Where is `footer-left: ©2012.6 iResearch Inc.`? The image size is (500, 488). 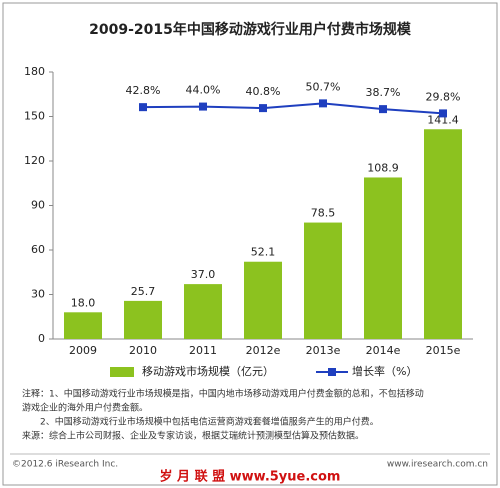
footer-left: ©2012.6 iResearch Inc. is located at coordinates (65, 465).